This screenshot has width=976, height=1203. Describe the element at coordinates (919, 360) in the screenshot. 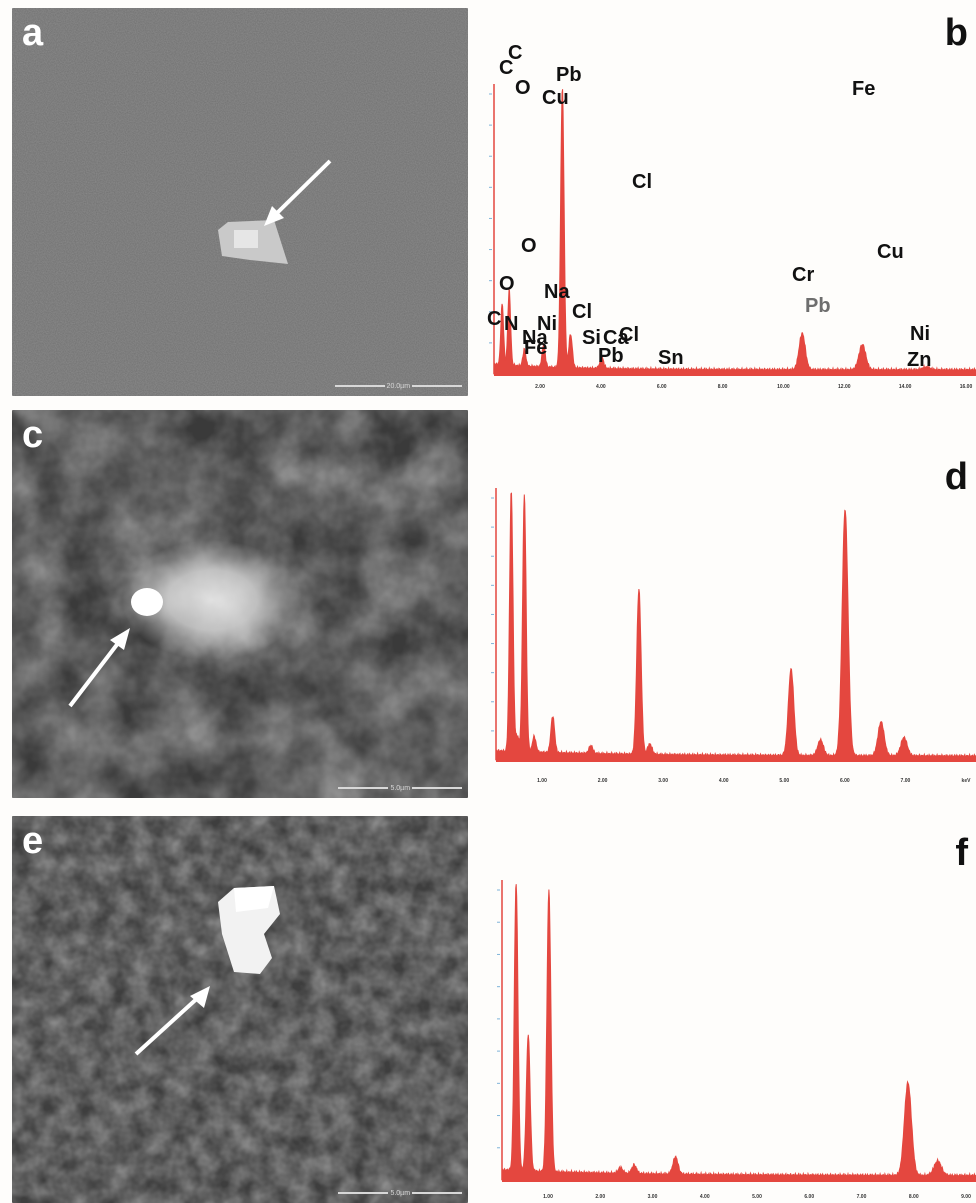

I see `peak-label-zn: Zn` at that location.